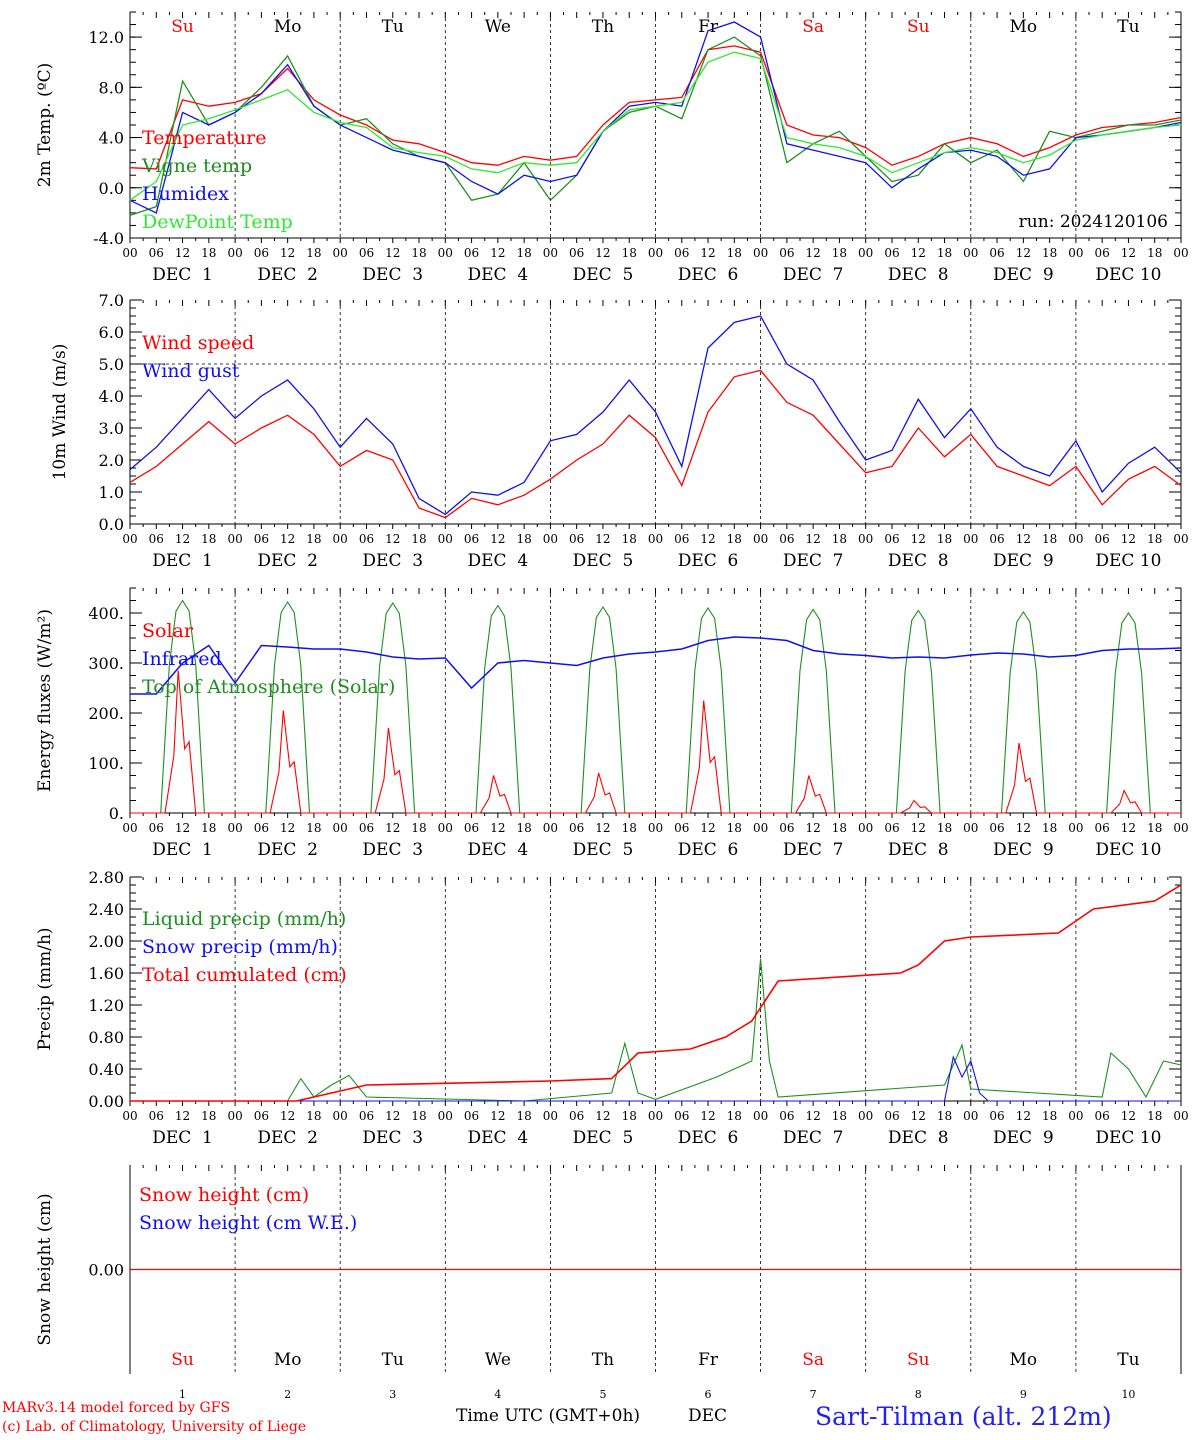 Image resolution: width=1194 pixels, height=1440 pixels. What do you see at coordinates (393, 1360) in the screenshot?
I see `weekday-label-bottom: Tu` at bounding box center [393, 1360].